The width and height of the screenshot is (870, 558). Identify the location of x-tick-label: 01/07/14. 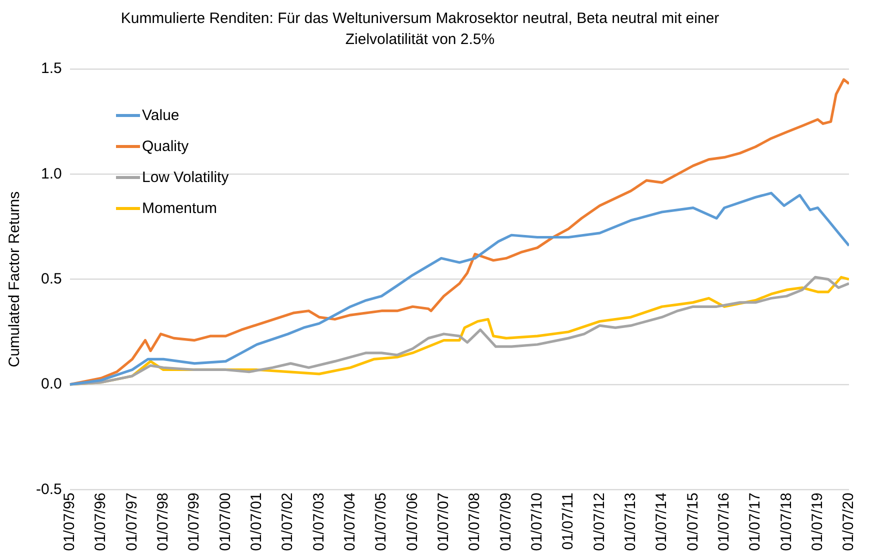
(661, 521).